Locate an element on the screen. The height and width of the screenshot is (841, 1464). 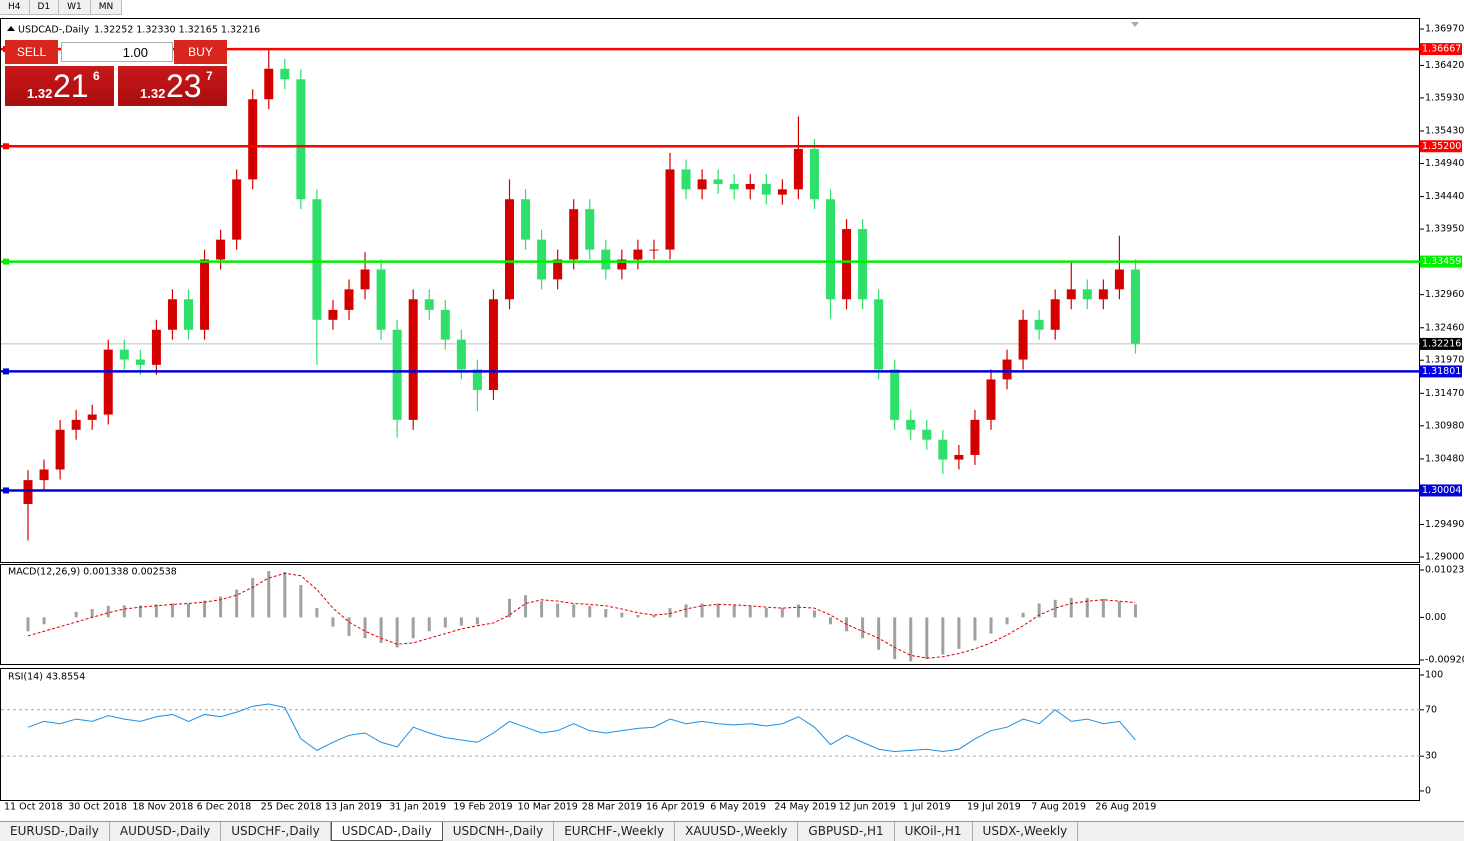
bid-box: 1.32 21 6 is located at coordinates (59, 86).